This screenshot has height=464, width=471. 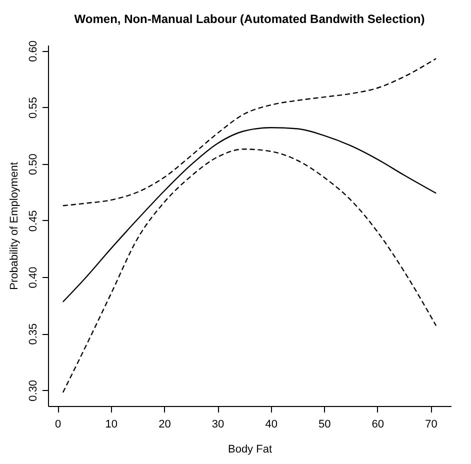 I want to click on x-tick-label: 10, so click(x=111, y=424).